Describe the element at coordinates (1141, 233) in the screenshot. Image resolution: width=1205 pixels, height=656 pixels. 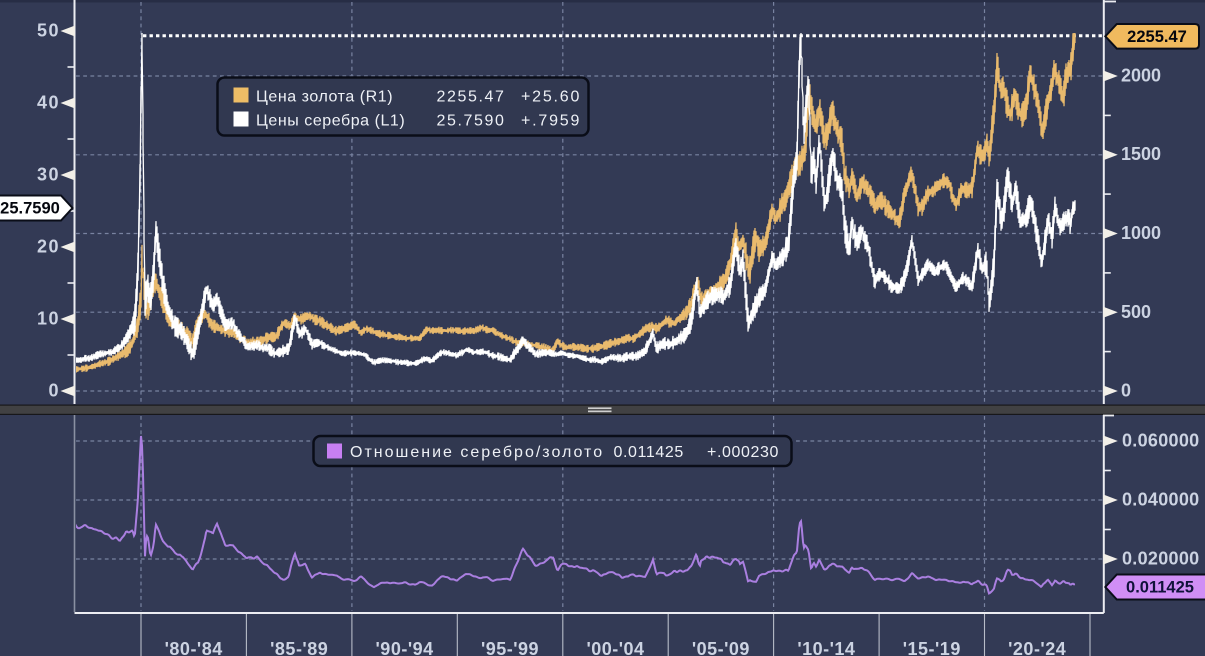
I see `svg-text: 1000` at that location.